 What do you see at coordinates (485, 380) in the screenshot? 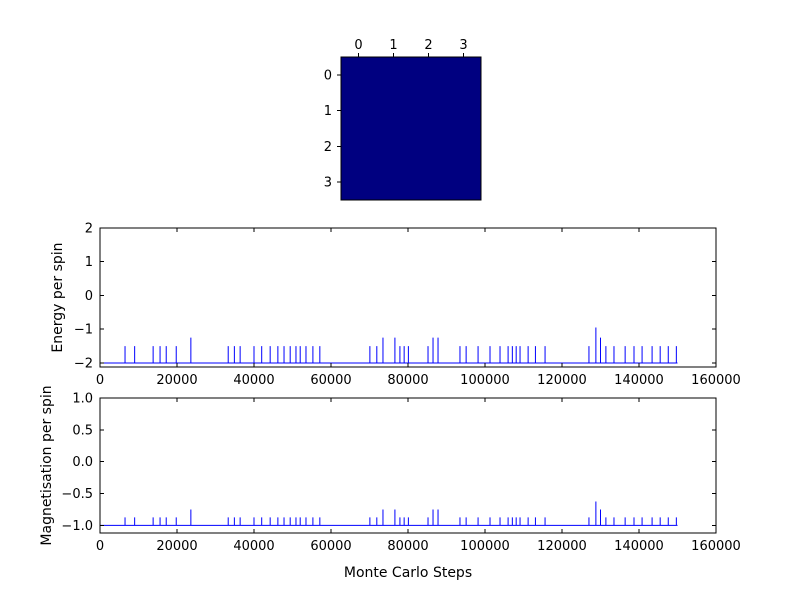
I see `energy-x-tick-label: 100000` at bounding box center [485, 380].